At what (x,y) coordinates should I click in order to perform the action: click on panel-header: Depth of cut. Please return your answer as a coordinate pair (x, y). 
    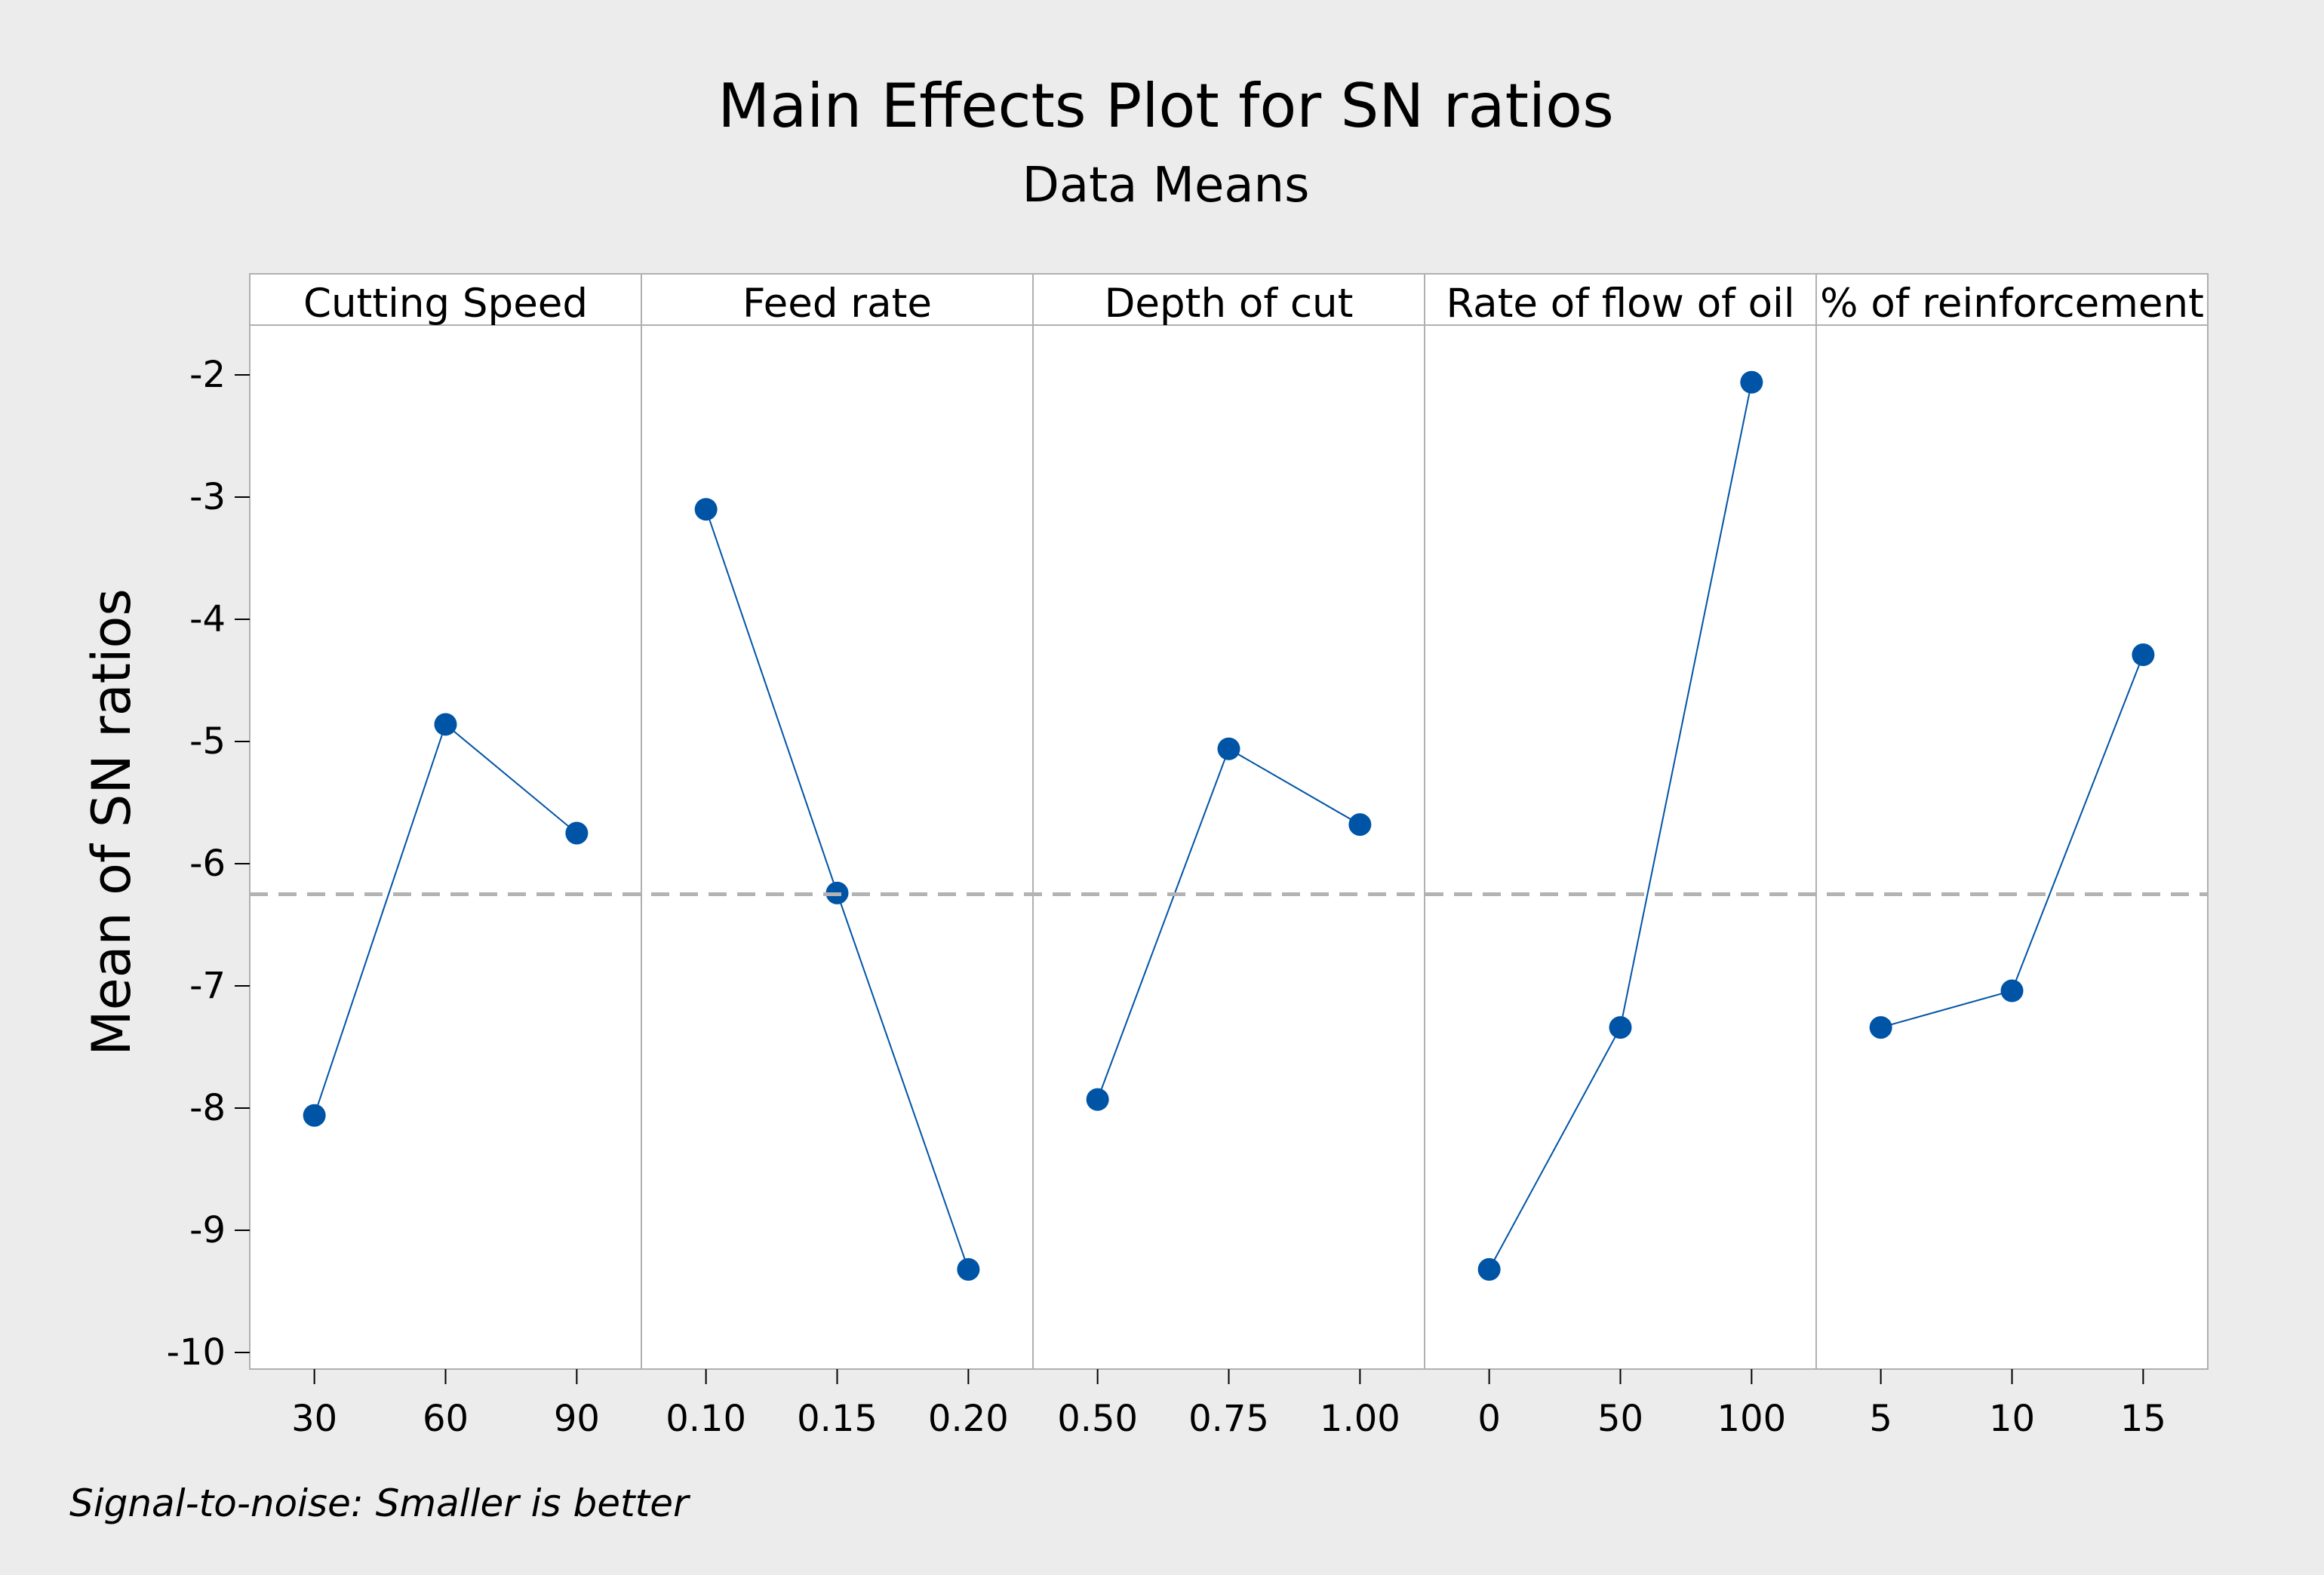
    Looking at the image, I should click on (1229, 304).